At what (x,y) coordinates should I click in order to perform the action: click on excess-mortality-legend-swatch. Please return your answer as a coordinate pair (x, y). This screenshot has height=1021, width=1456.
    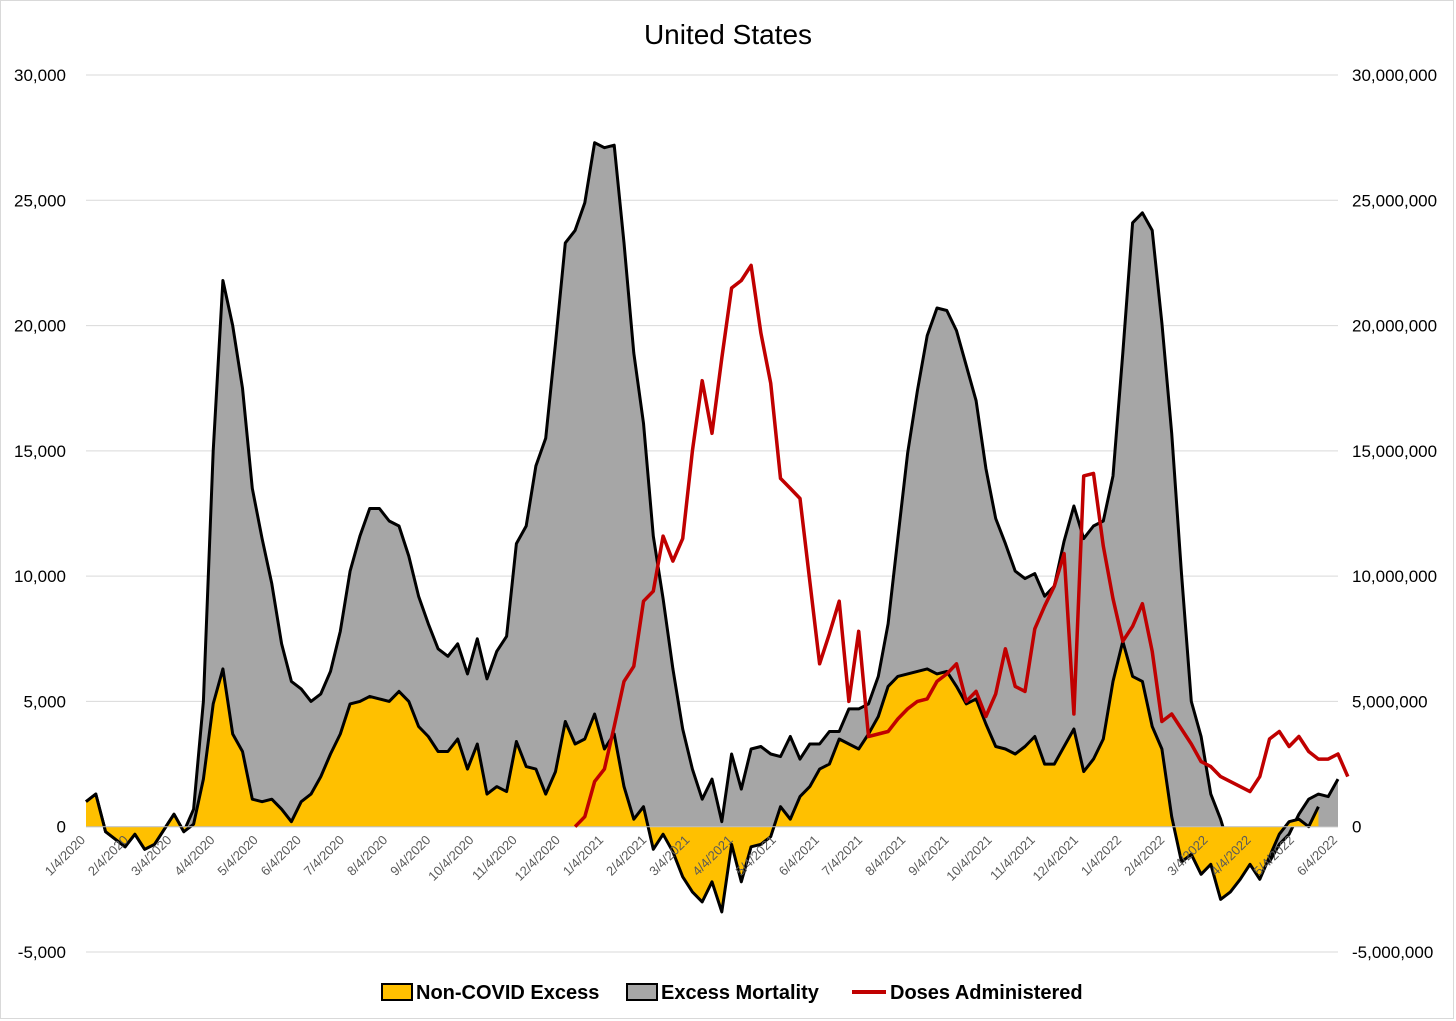
    Looking at the image, I should click on (642, 992).